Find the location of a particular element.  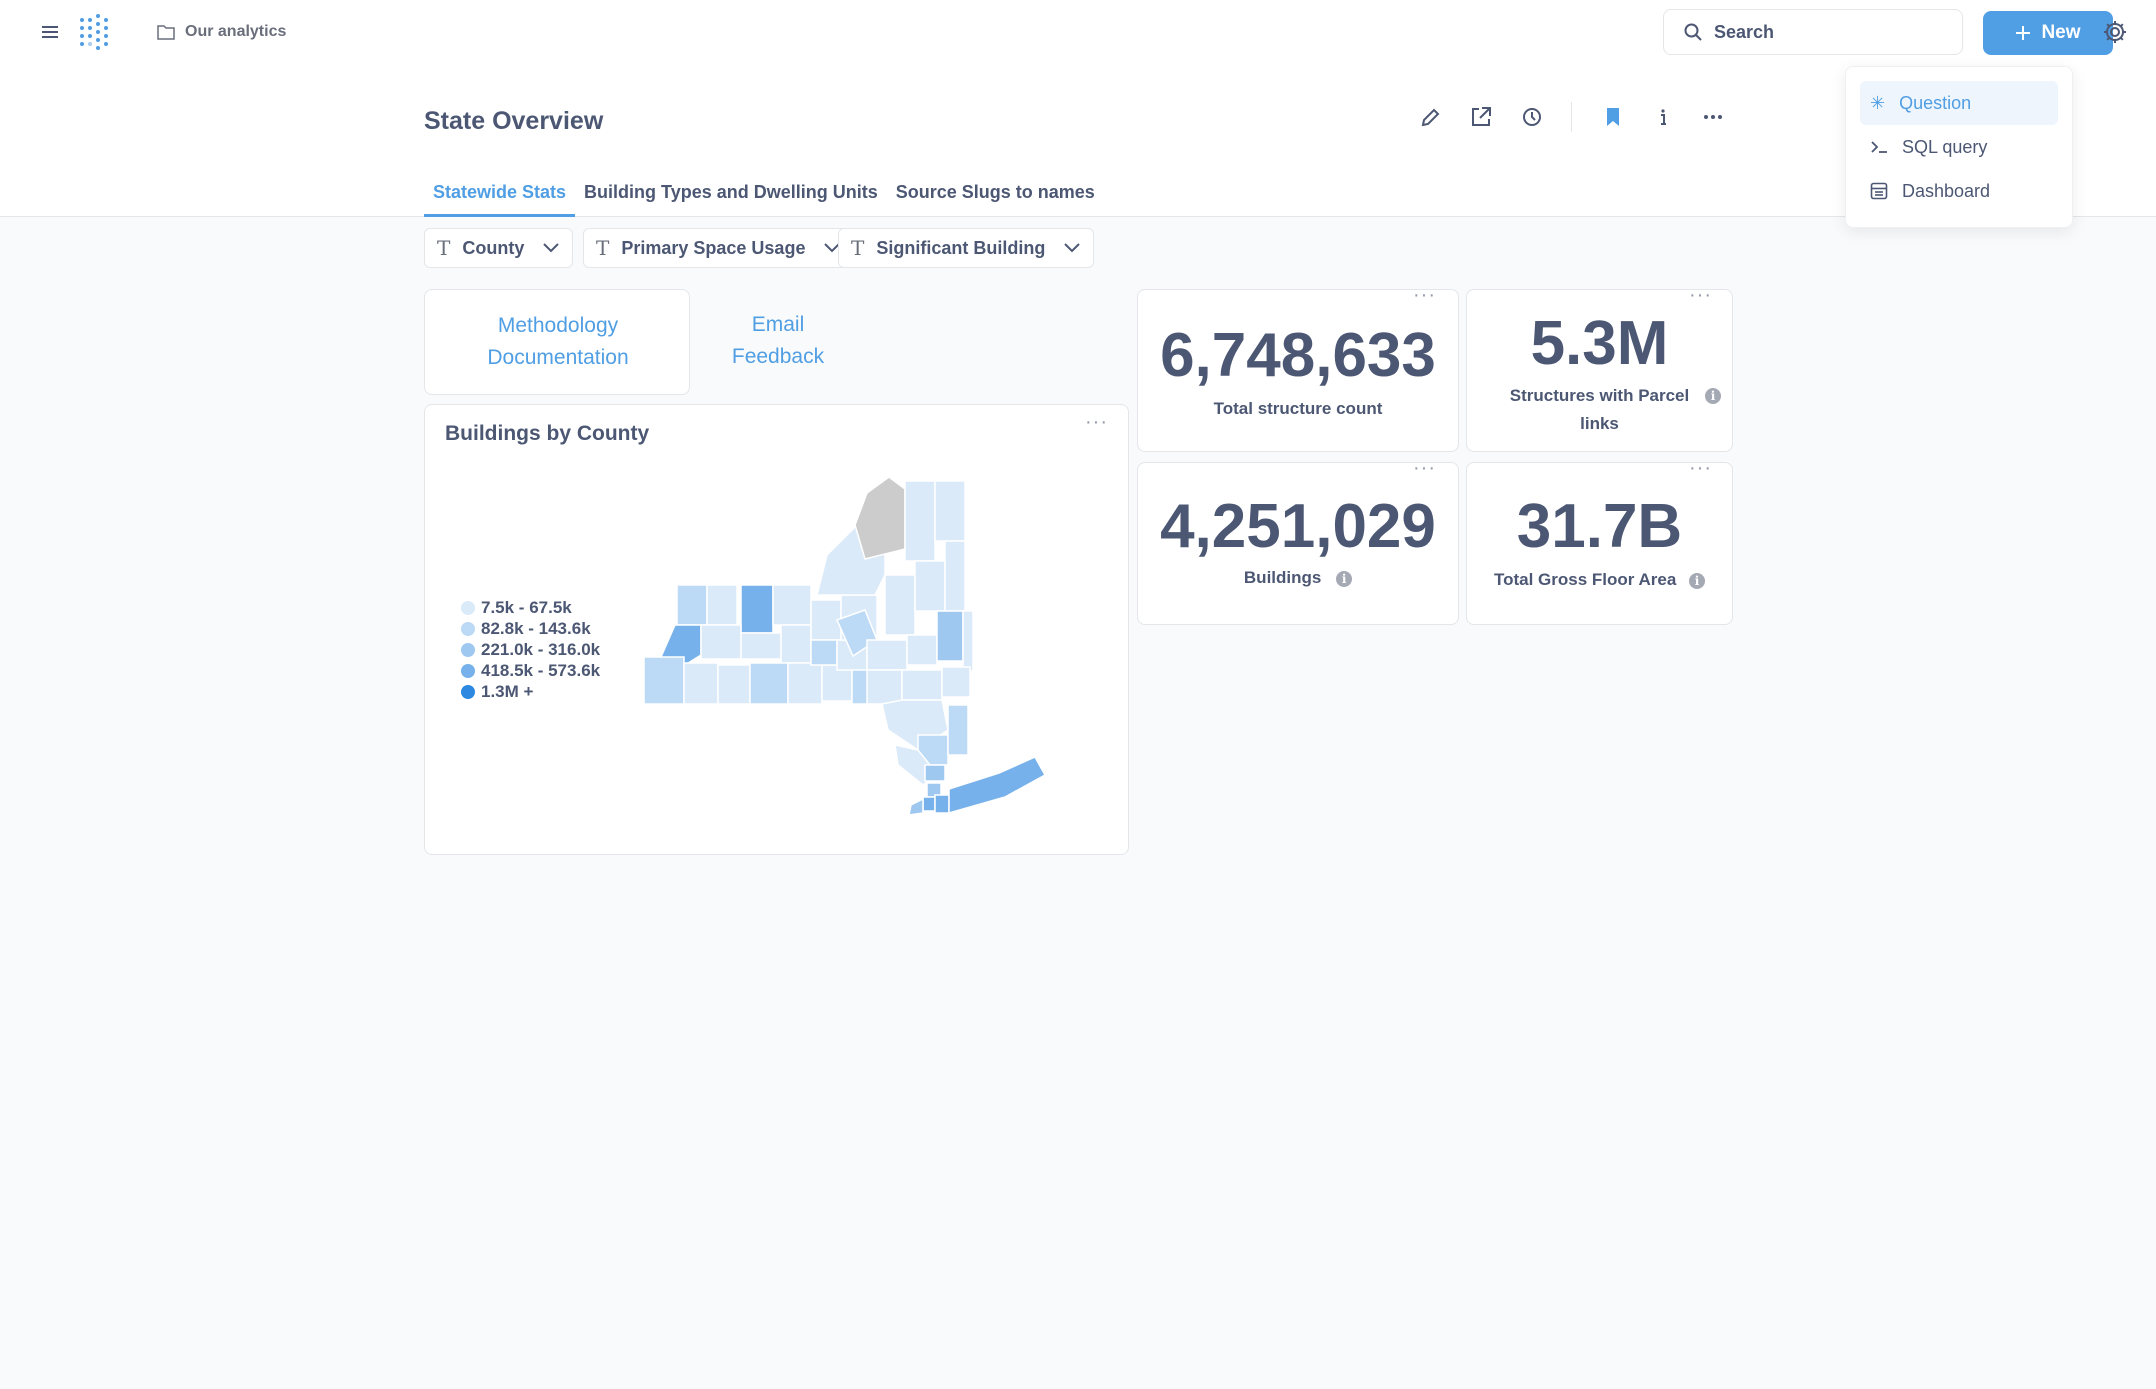

new-button-label: New is located at coordinates (2061, 32).